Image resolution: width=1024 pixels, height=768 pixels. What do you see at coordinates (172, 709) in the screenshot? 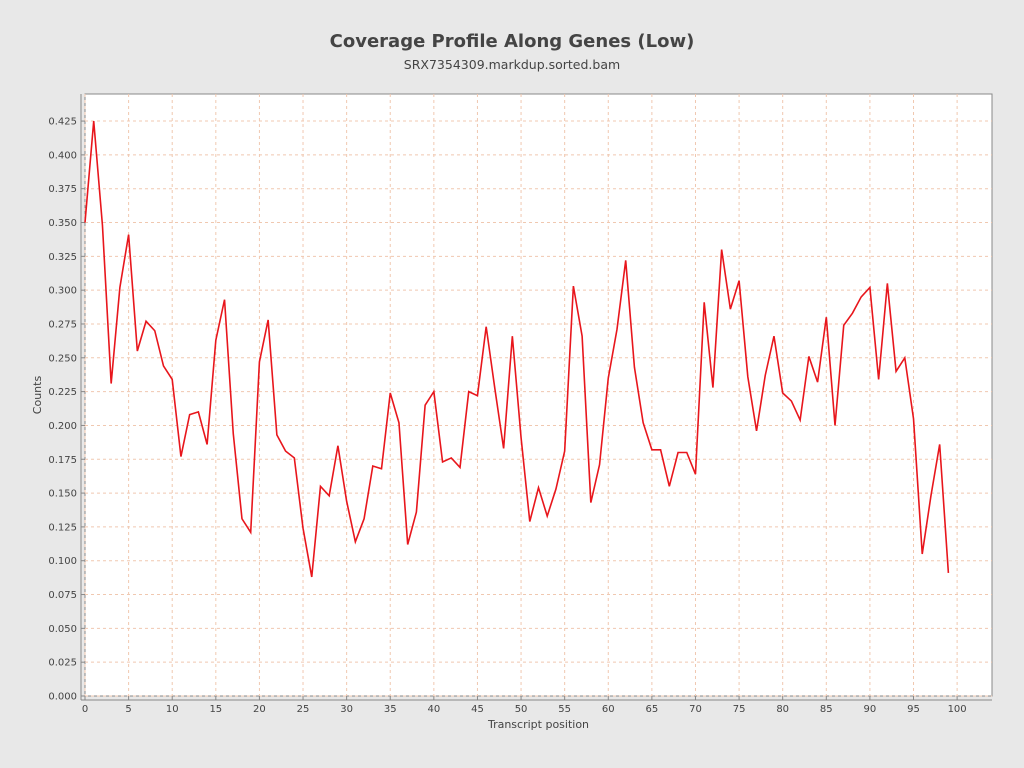
I see `x-tick-label: 10` at bounding box center [172, 709].